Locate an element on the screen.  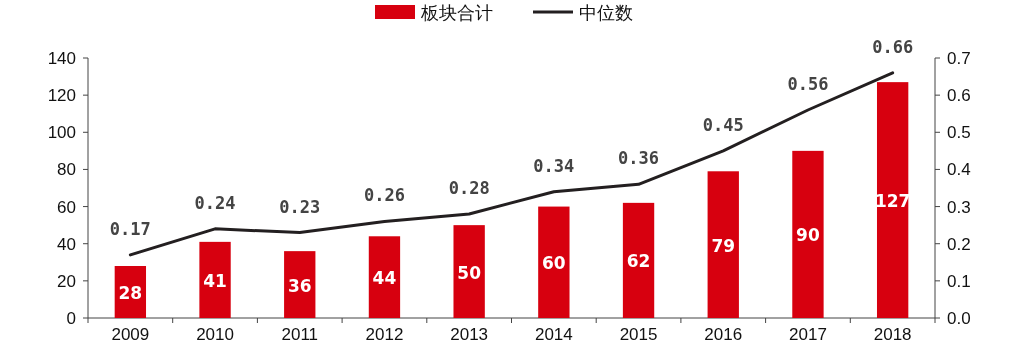
y2-tick-label: 0.3 is located at coordinates (959, 207).